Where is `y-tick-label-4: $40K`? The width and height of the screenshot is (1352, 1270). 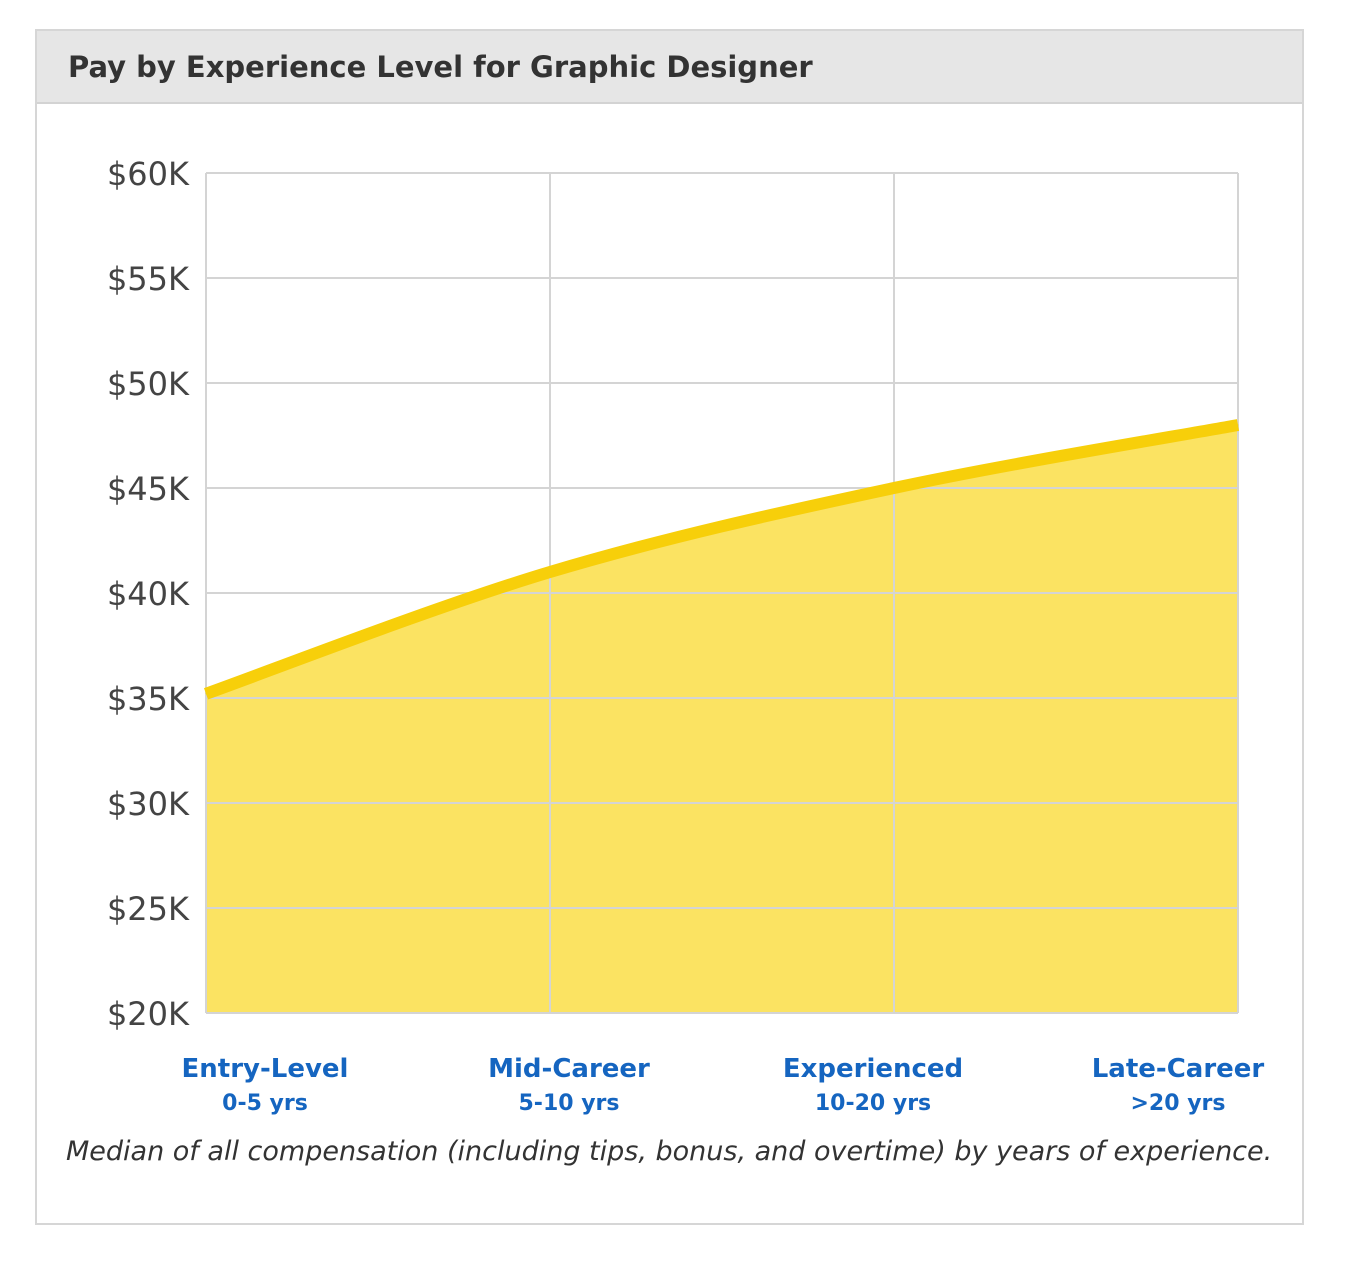 y-tick-label-4: $40K is located at coordinates (148, 594).